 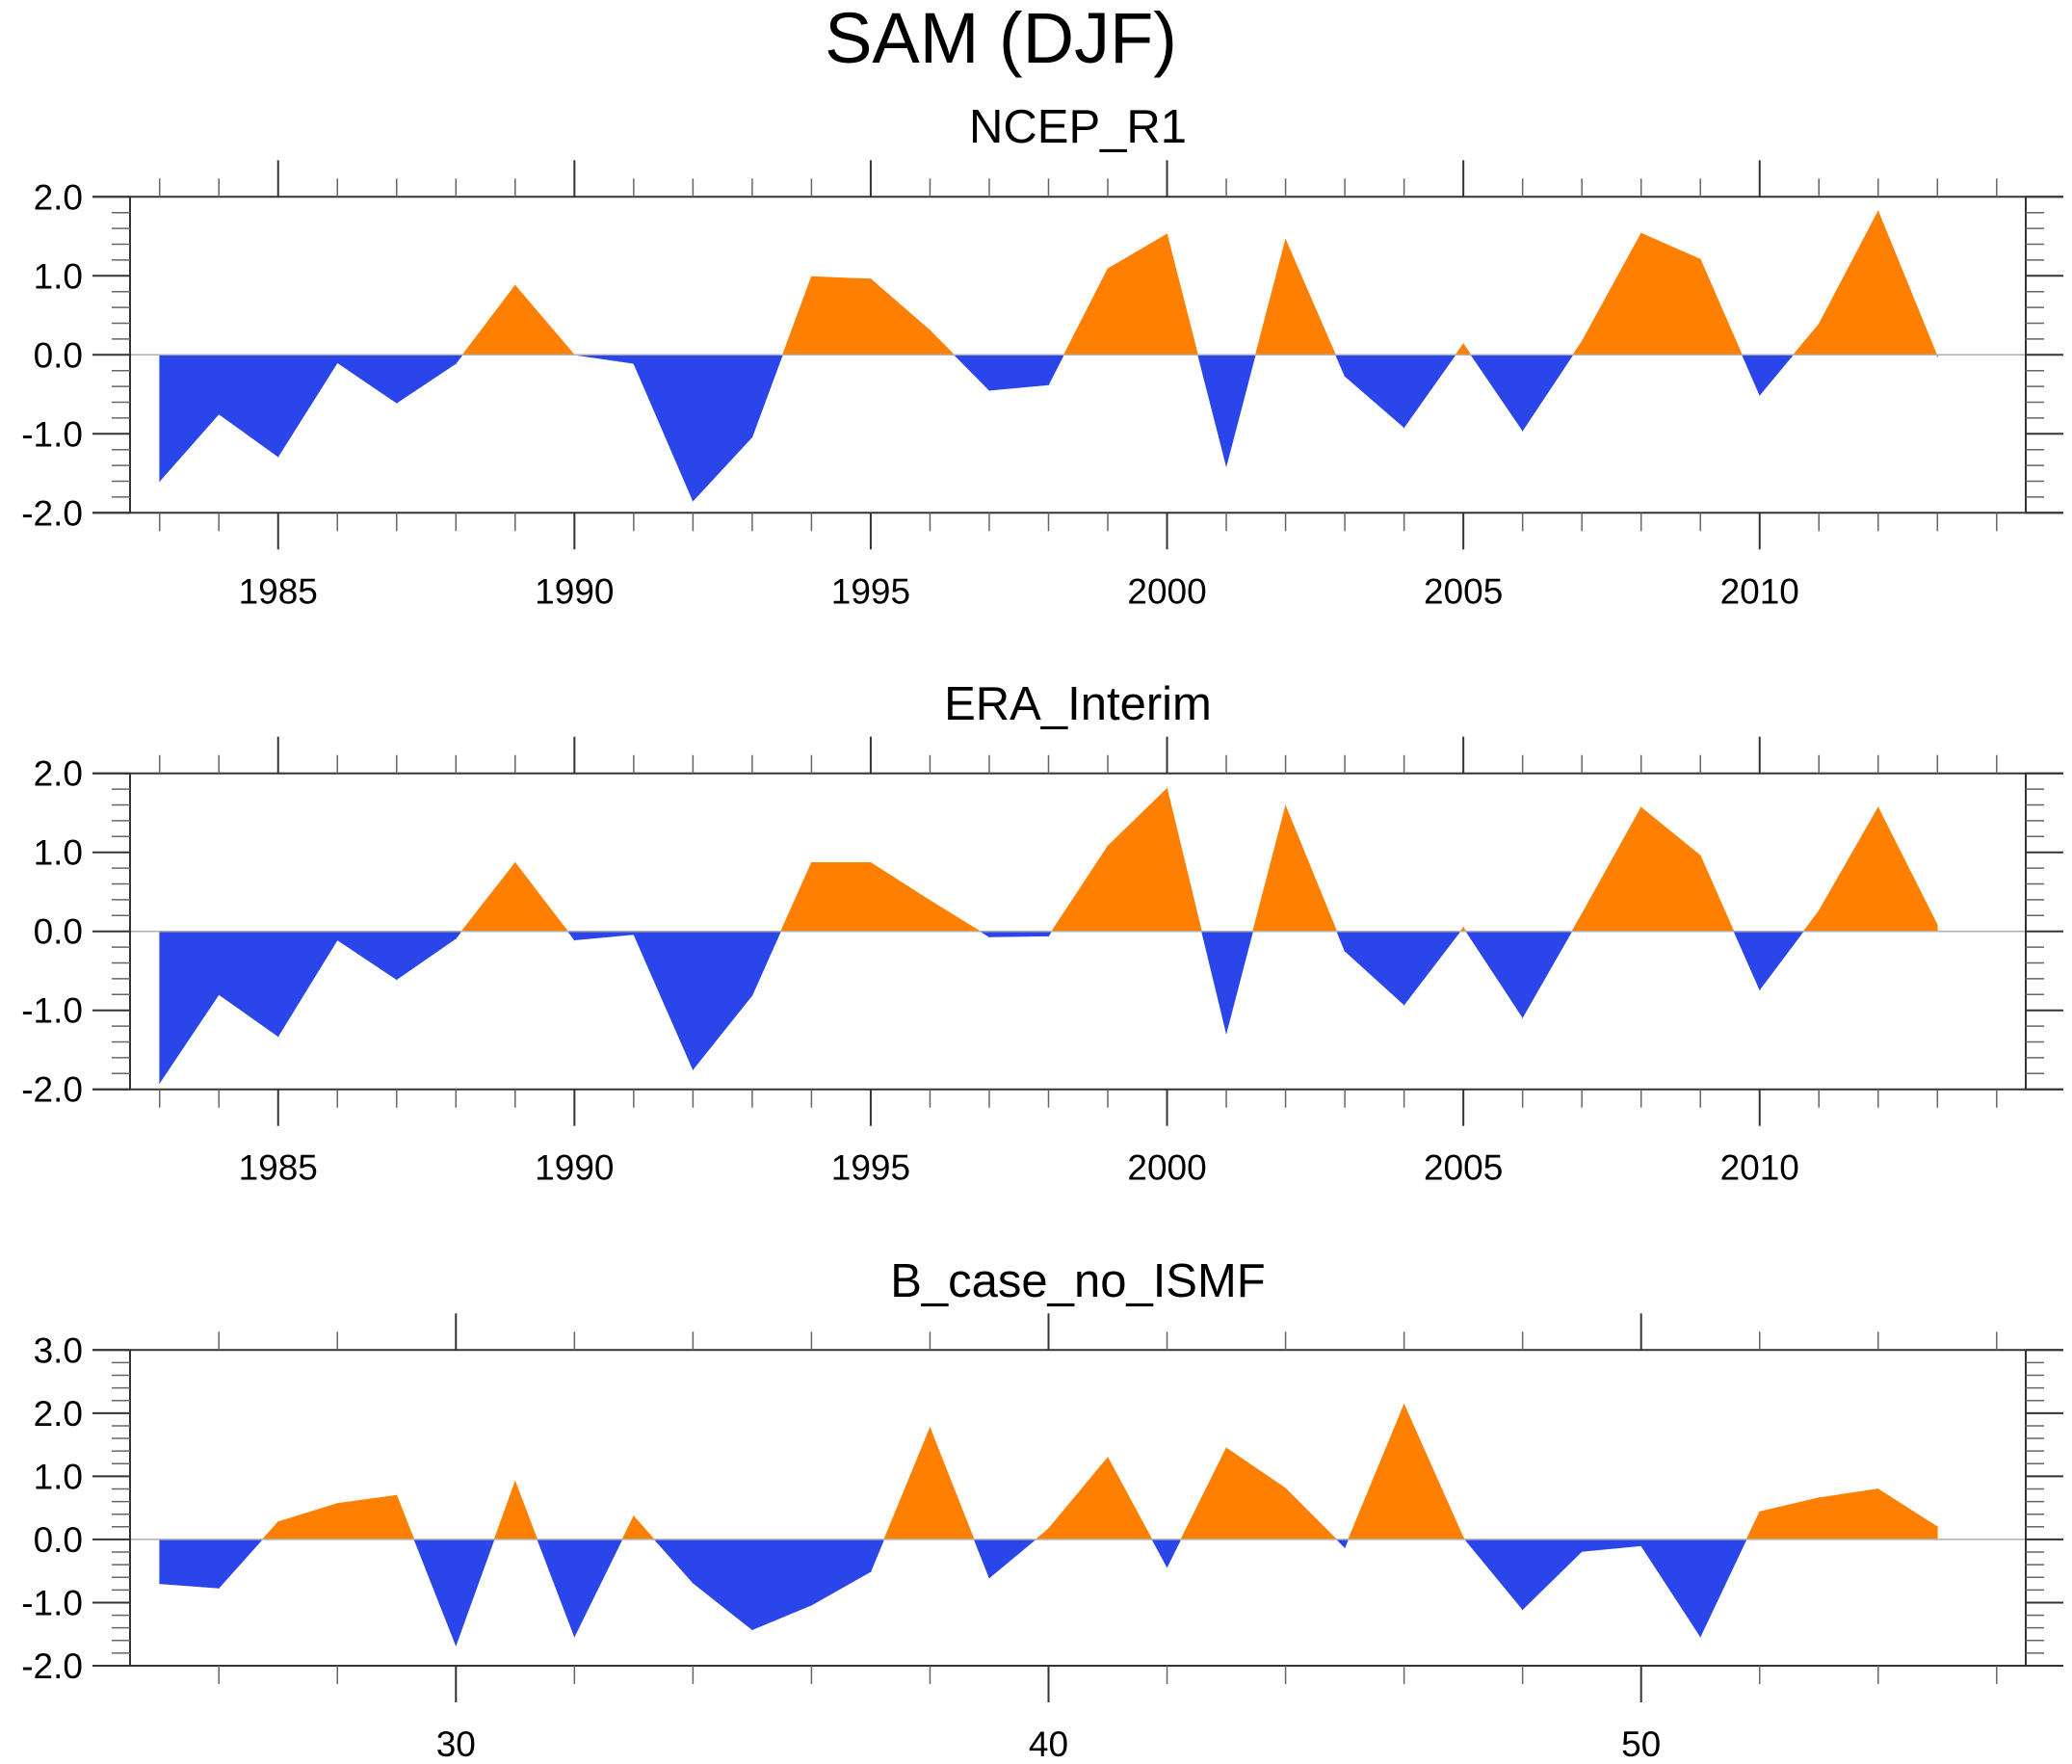 I want to click on x-tick-label: 1995, so click(x=871, y=591).